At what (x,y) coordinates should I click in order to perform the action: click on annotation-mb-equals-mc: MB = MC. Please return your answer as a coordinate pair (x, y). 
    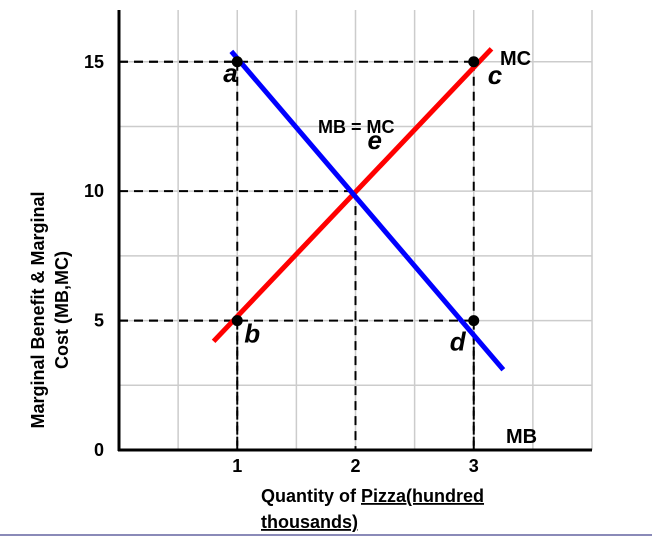
    Looking at the image, I should click on (356, 127).